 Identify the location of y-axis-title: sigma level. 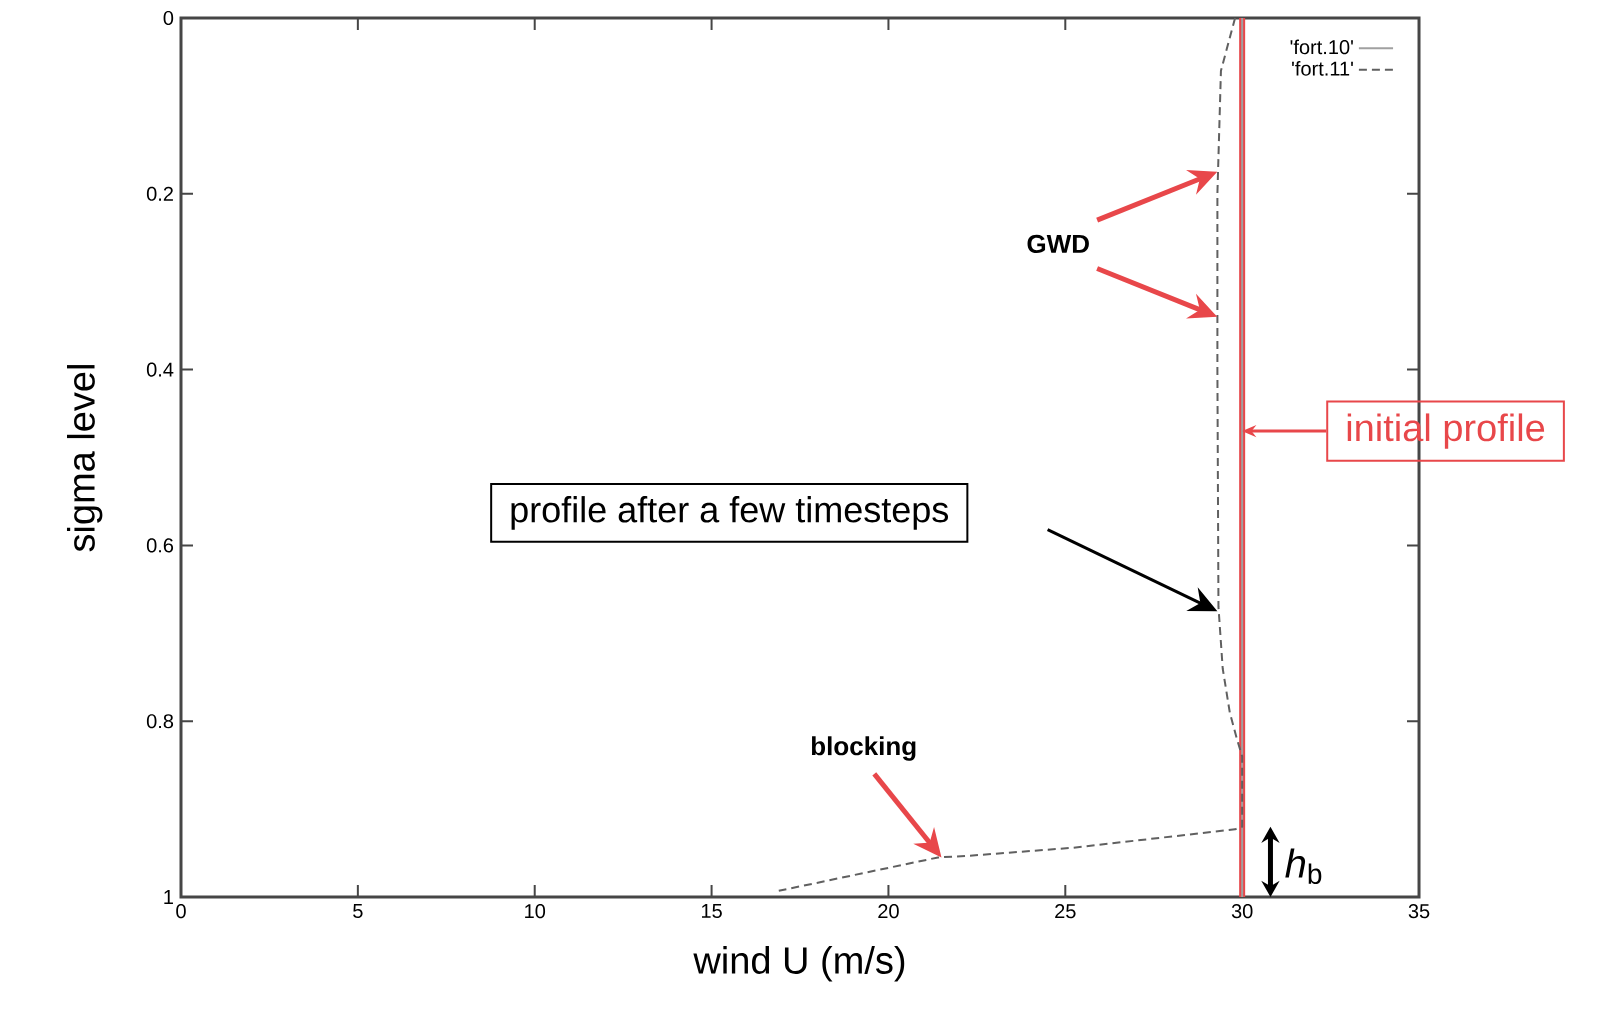
(84, 458).